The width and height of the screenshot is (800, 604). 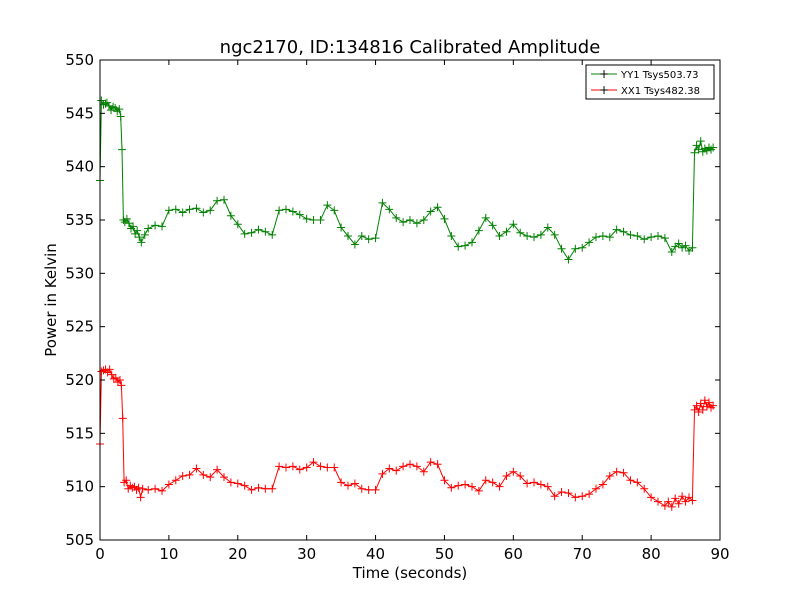 I want to click on legend-xx1-marker: +, so click(x=604, y=90).